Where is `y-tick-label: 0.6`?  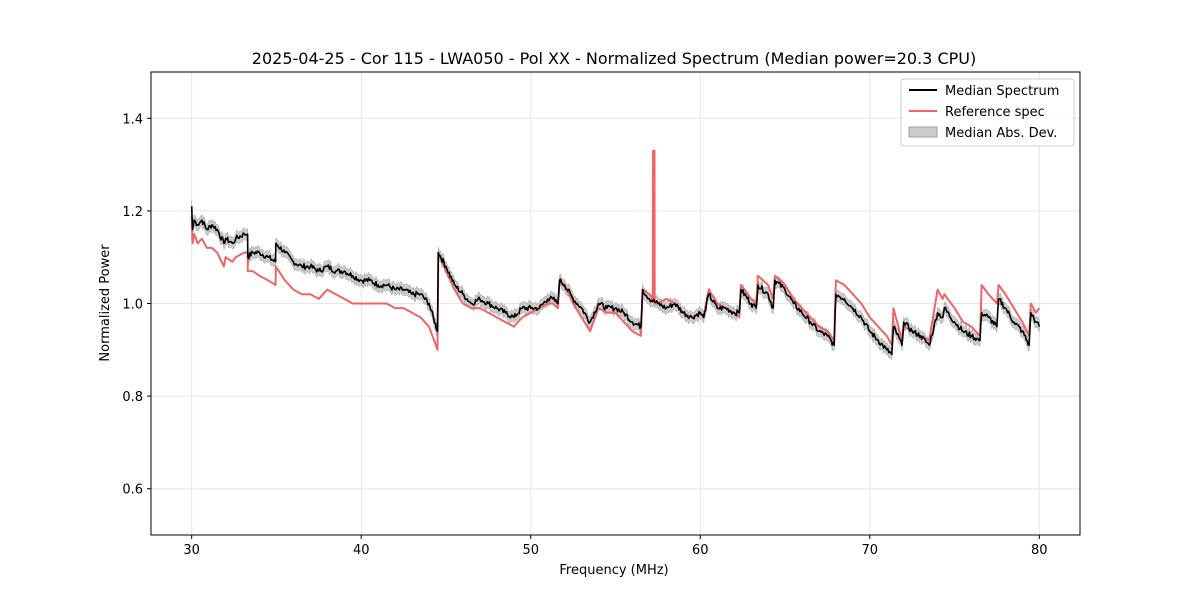 y-tick-label: 0.6 is located at coordinates (132, 490).